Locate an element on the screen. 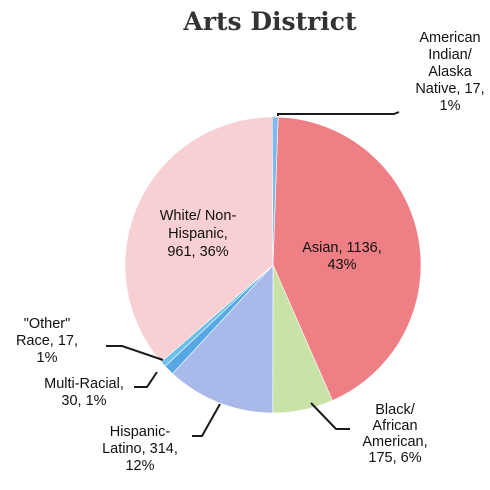  leader-line-black-african-american is located at coordinates (330, 416).